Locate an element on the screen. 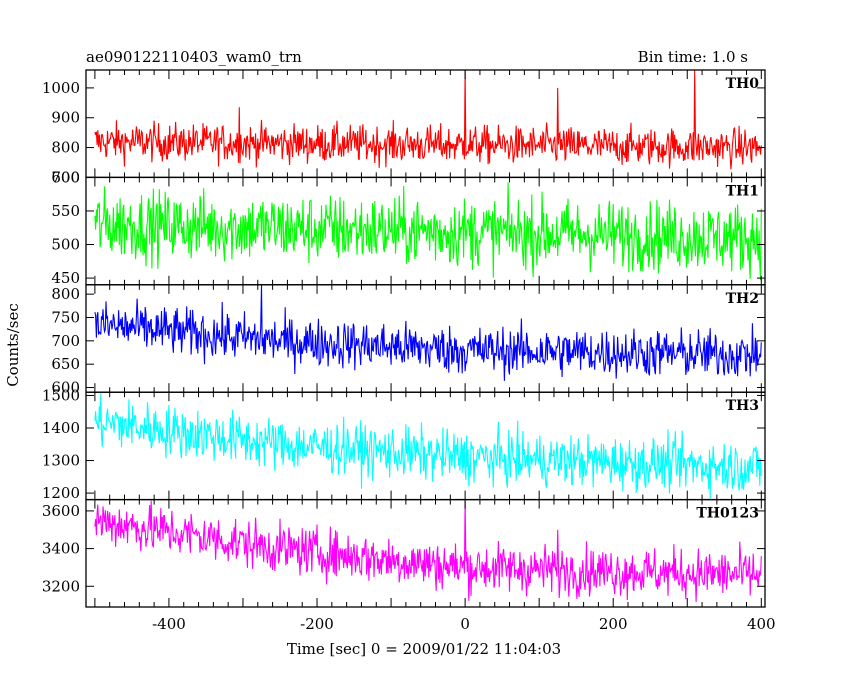 The height and width of the screenshot is (680, 850). panel-label-th2: TH2 is located at coordinates (742, 299).